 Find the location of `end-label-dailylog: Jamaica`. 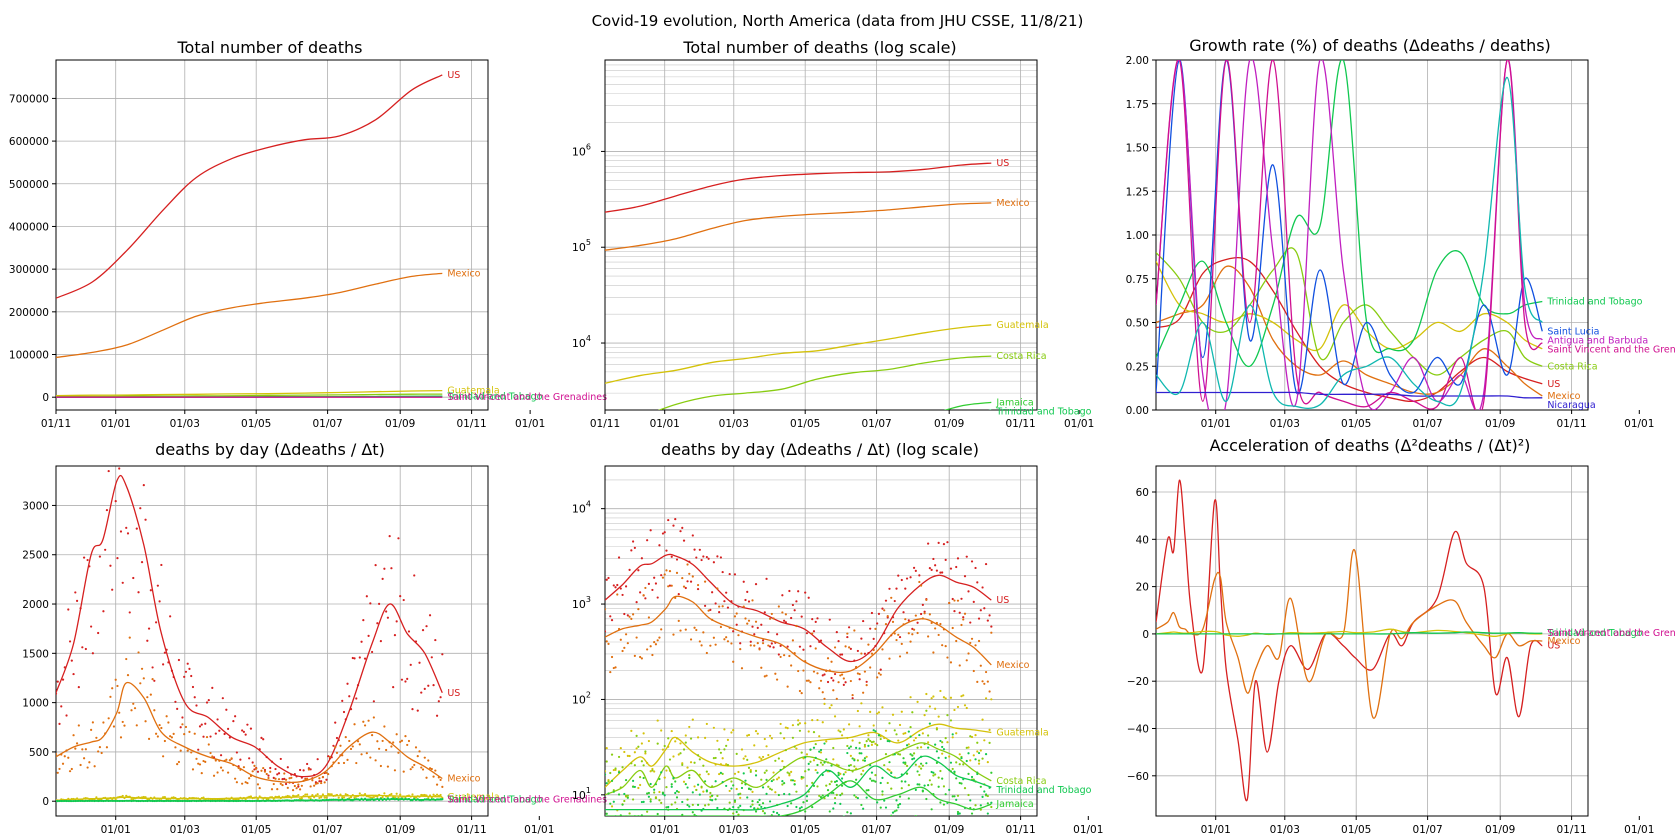

end-label-dailylog: Jamaica is located at coordinates (1014, 804).